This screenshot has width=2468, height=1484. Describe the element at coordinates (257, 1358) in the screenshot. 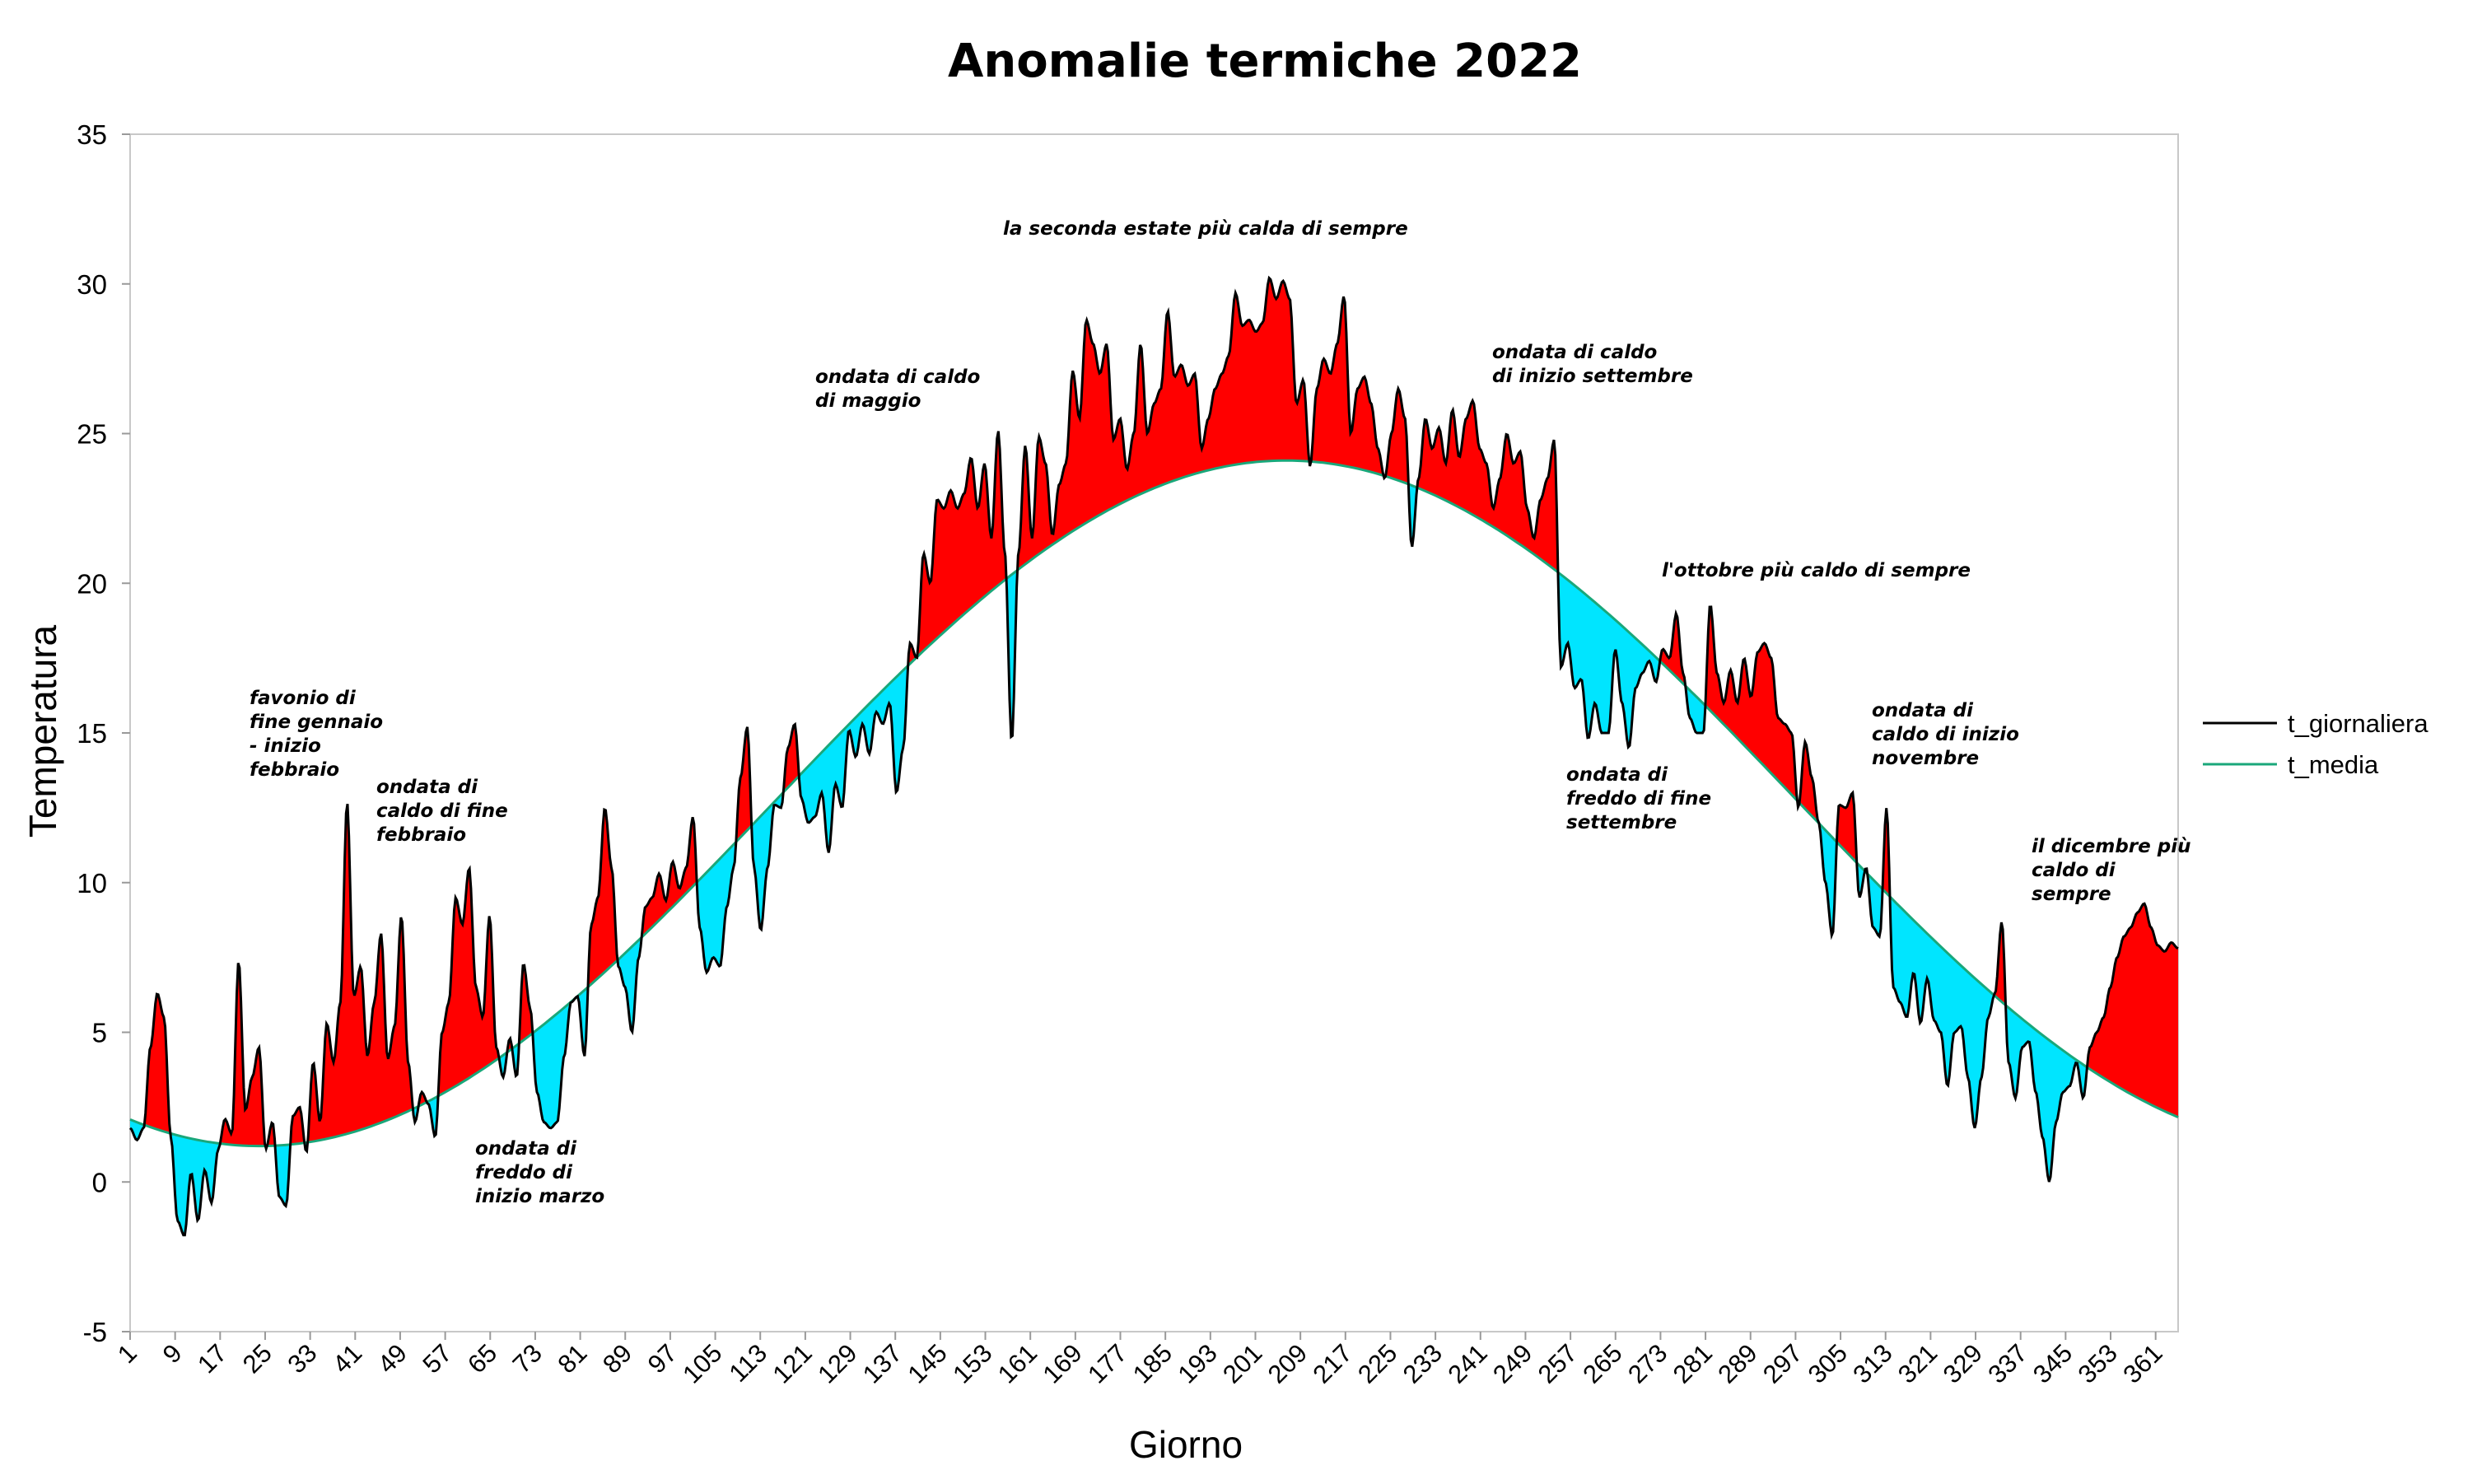

I see `x-tick-label: 25` at that location.